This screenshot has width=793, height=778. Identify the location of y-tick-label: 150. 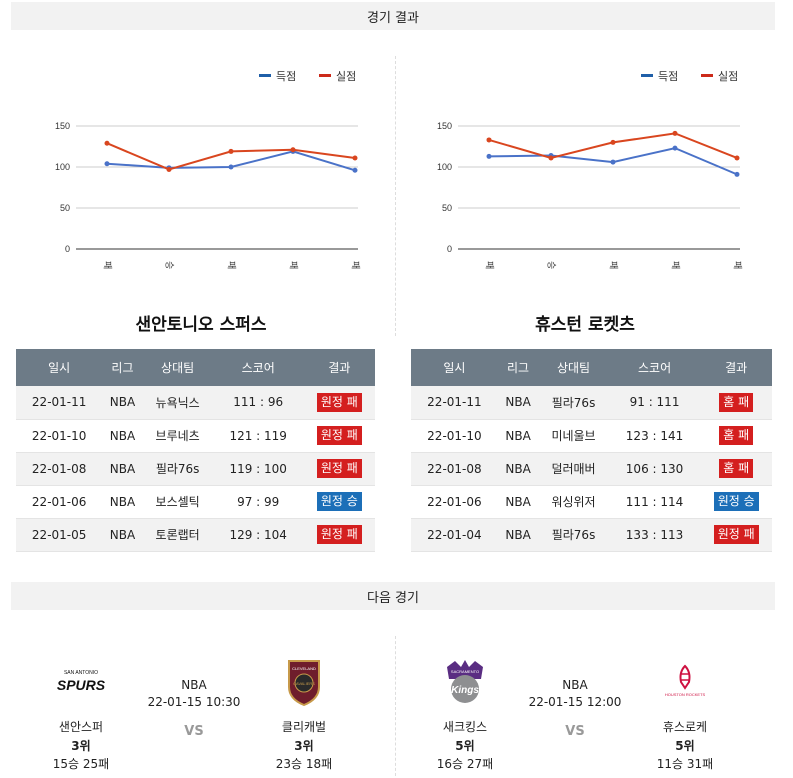
(62, 126).